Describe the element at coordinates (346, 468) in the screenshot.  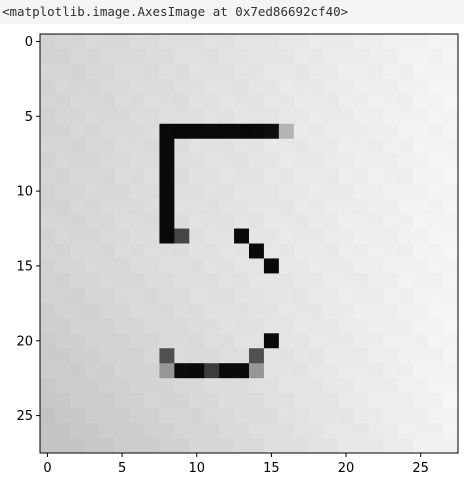
I see `x-tick-label: 20` at that location.